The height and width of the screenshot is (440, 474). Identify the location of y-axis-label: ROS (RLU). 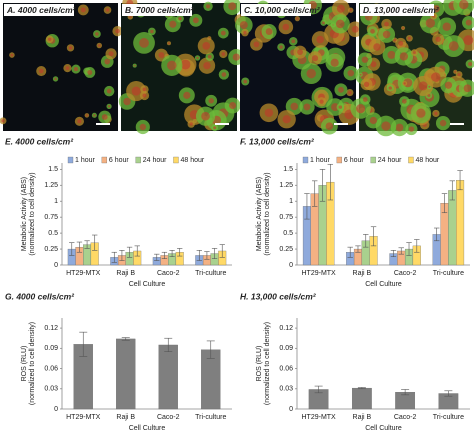
(259, 364).